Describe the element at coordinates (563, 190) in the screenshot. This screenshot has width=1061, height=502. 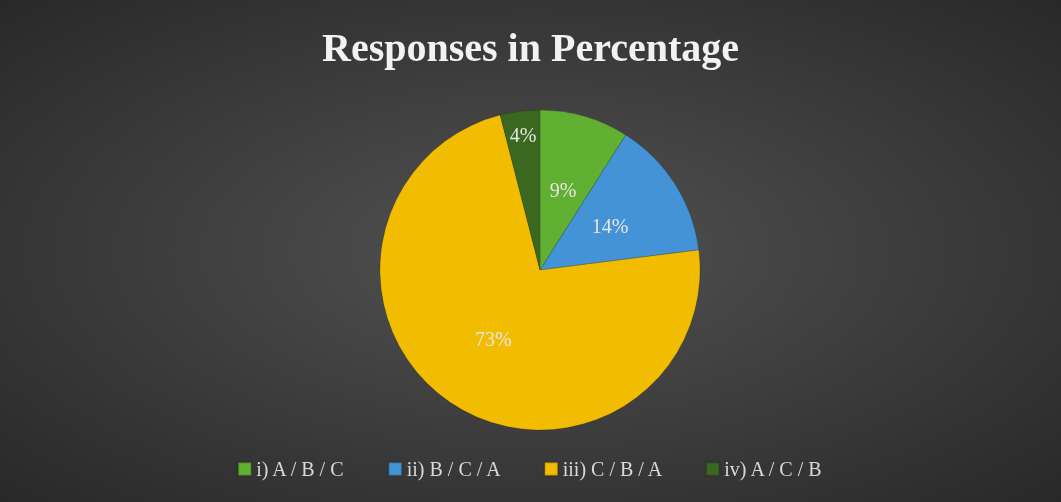
I see `data-label: 9%` at that location.